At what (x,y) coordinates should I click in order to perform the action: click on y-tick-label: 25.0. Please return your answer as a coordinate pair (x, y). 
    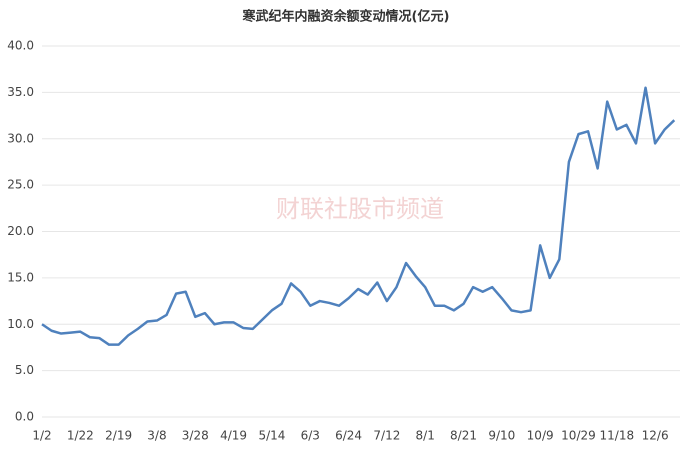
    Looking at the image, I should click on (20, 185).